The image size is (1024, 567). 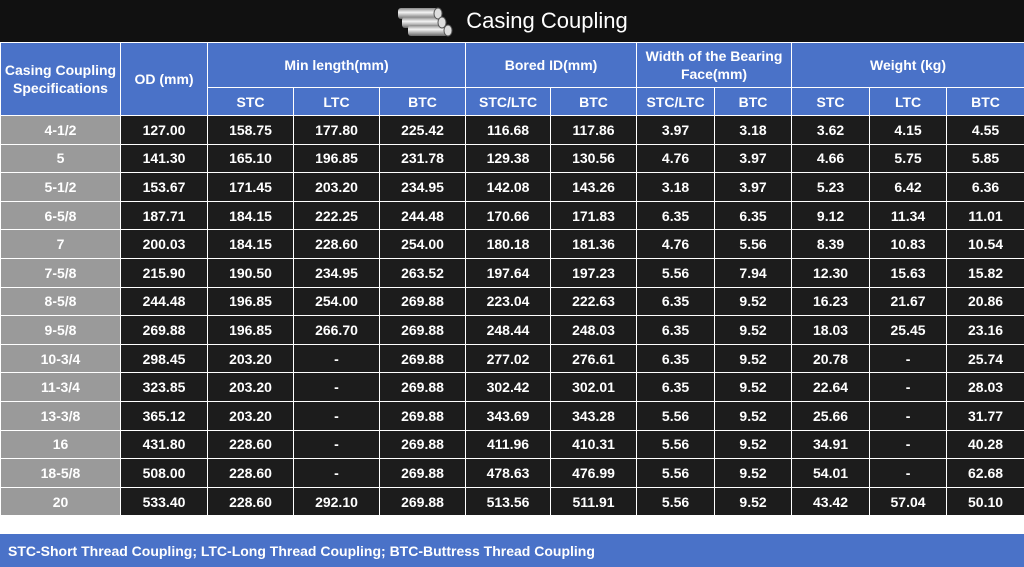 I want to click on data-cell: 8.39, so click(x=831, y=244).